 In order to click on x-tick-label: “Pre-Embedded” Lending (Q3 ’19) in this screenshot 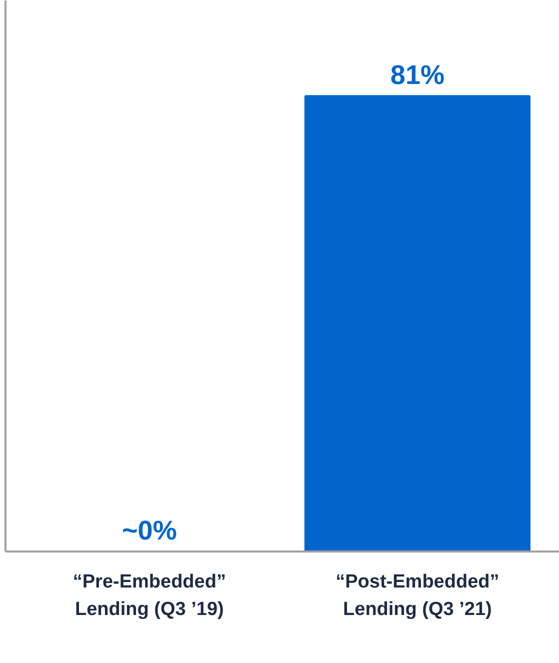, I will do `click(149, 596)`.